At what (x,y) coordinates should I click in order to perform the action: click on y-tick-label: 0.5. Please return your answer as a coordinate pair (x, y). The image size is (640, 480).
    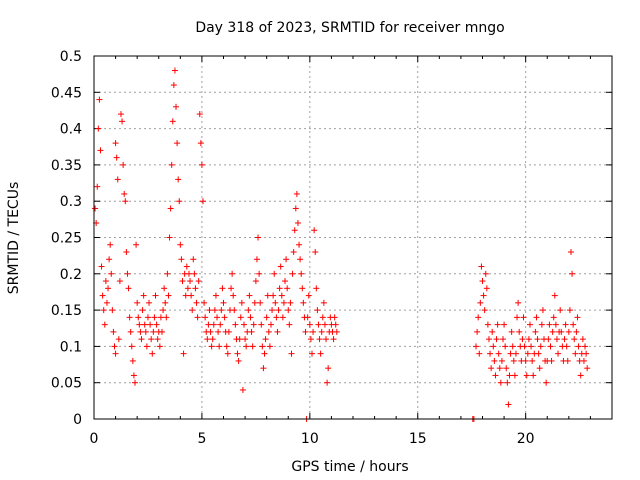
    Looking at the image, I should click on (71, 57).